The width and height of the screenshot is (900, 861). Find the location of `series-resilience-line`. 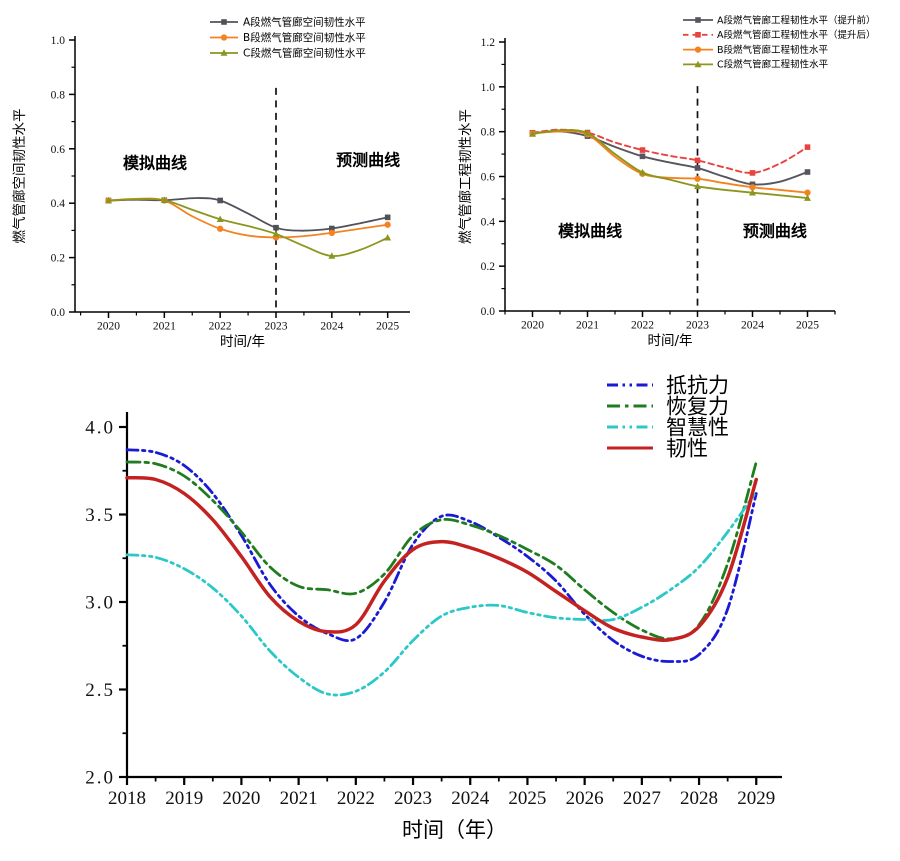

series-resilience-line is located at coordinates (442, 558).